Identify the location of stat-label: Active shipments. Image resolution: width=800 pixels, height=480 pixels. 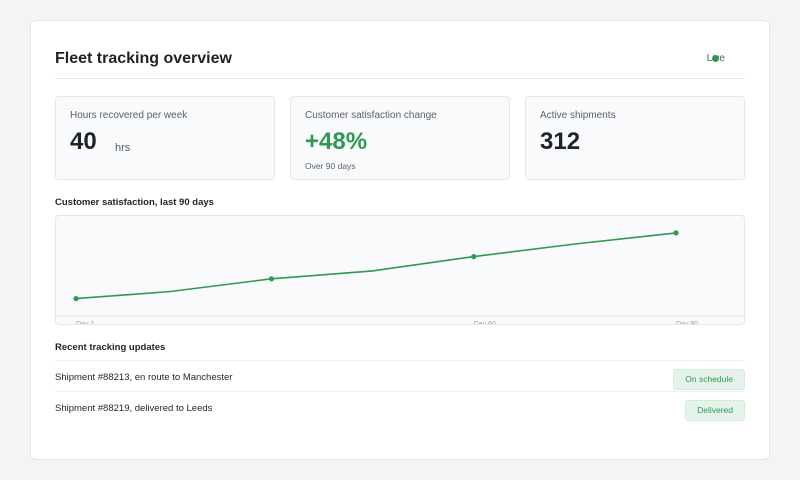
(578, 115).